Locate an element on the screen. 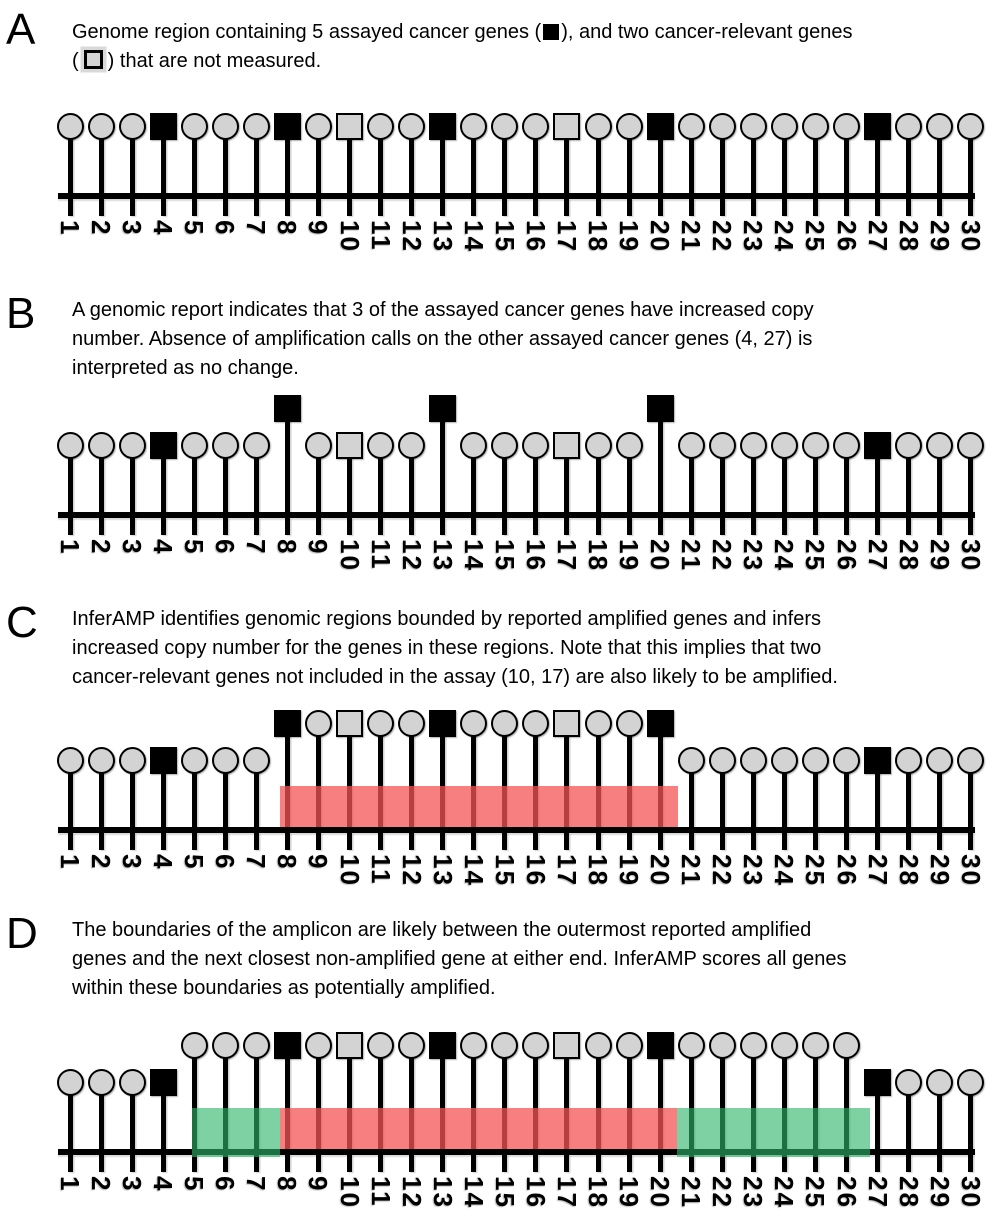 Image resolution: width=1000 pixels, height=1217 pixels. gene-number-label: 29 is located at coordinates (939, 236).